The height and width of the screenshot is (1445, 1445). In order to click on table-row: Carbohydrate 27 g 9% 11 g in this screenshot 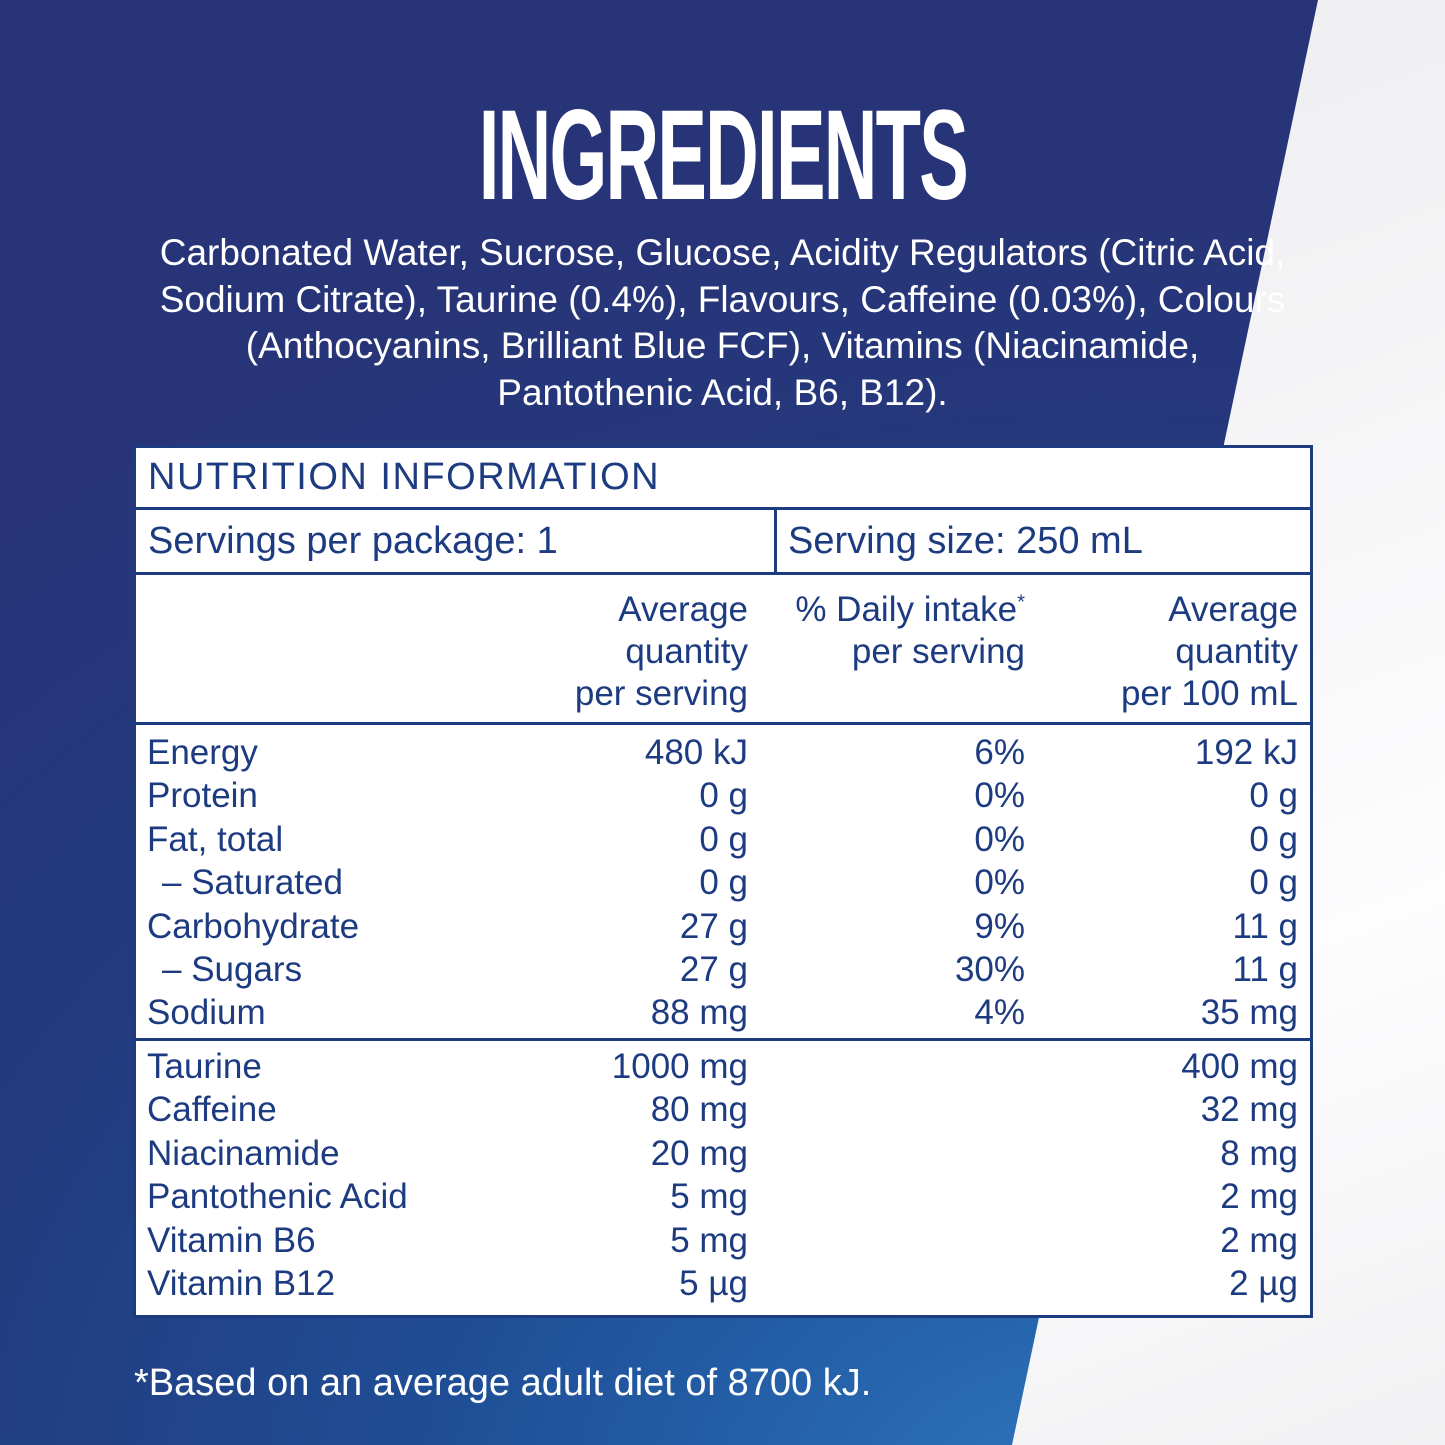, I will do `click(723, 926)`.